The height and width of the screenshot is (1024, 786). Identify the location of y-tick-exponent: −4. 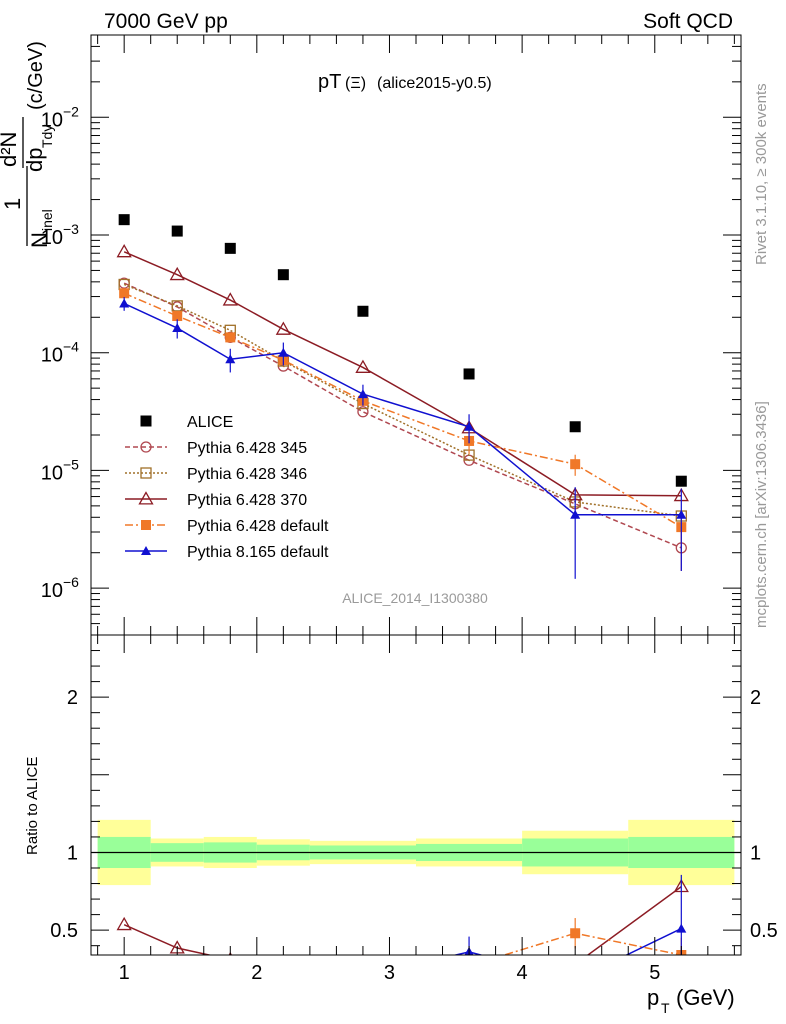
(71, 347).